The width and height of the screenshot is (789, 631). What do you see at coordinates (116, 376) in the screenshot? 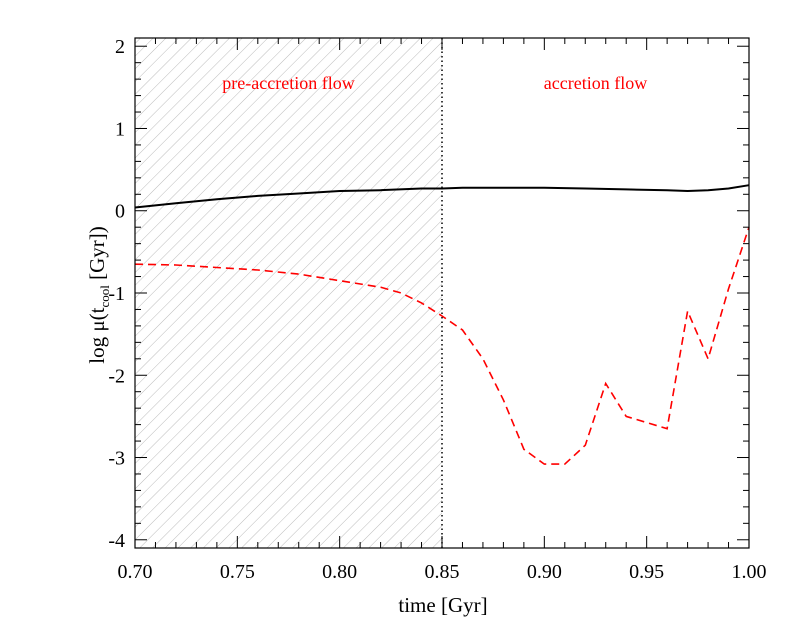
I see `y-tick-label: -2` at bounding box center [116, 376].